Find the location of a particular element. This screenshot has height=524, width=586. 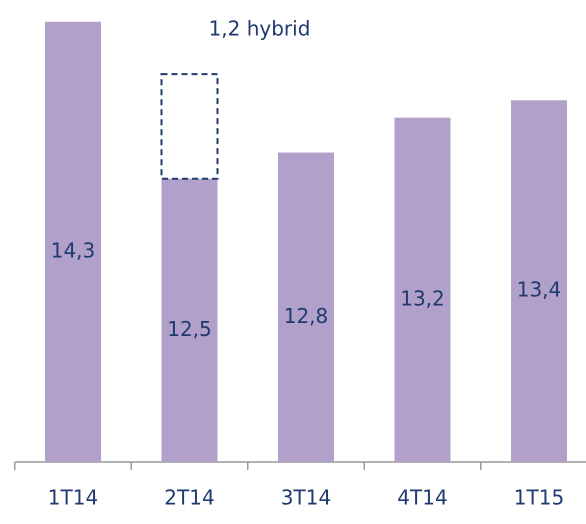

x-tick-label: 4T14 is located at coordinates (422, 498).